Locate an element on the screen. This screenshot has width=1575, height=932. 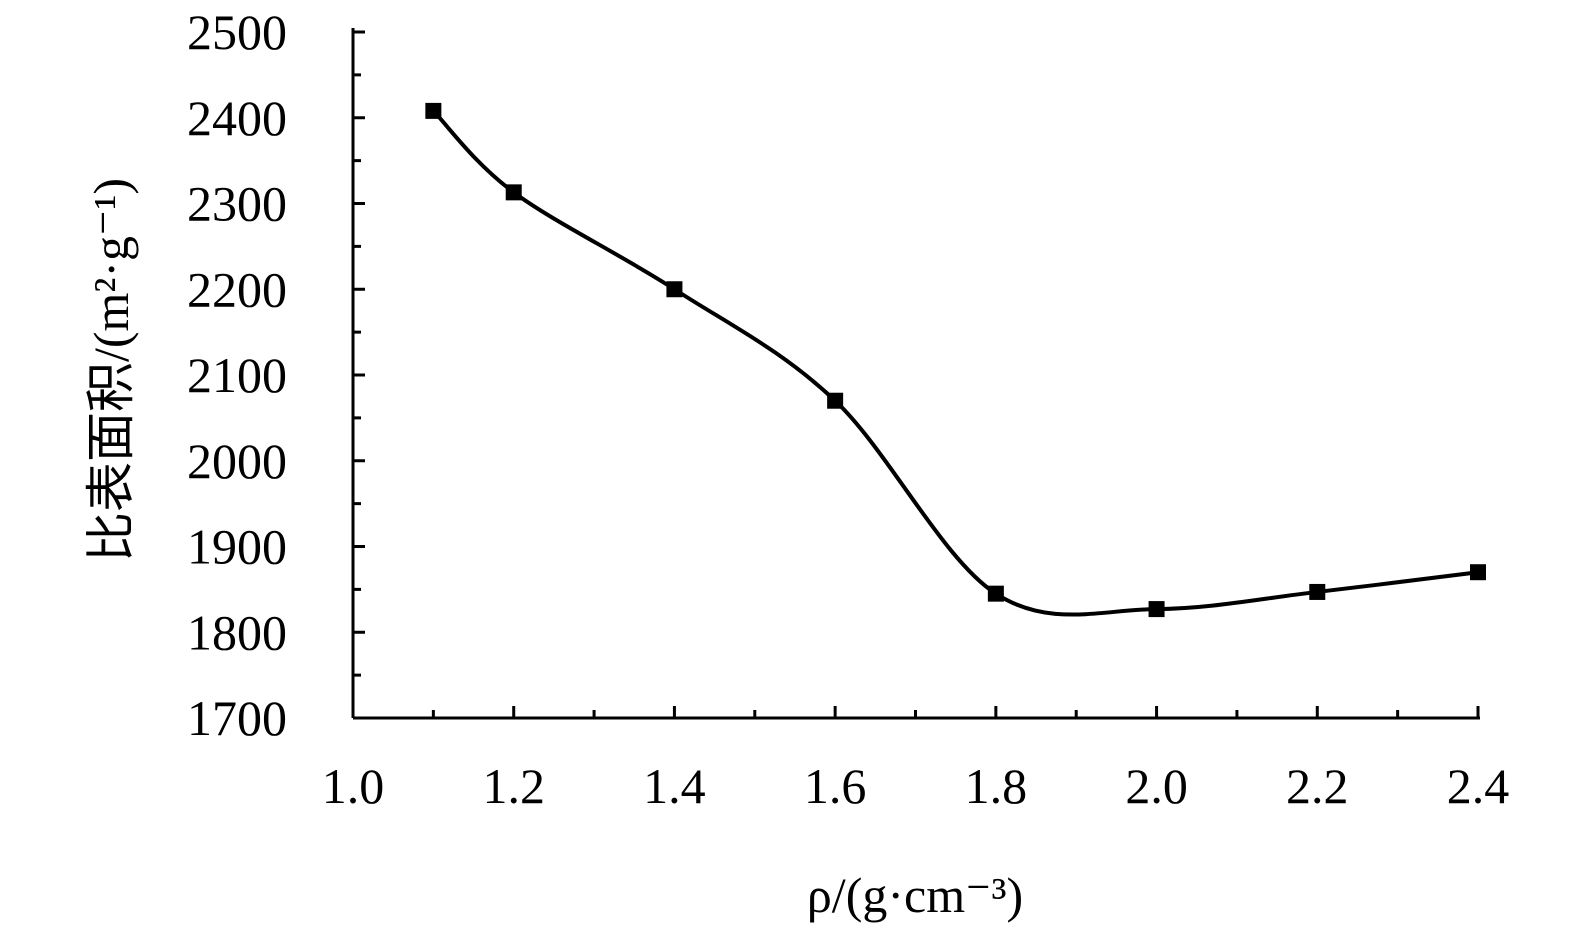
y-tick-label: 2500 is located at coordinates (237, 32).